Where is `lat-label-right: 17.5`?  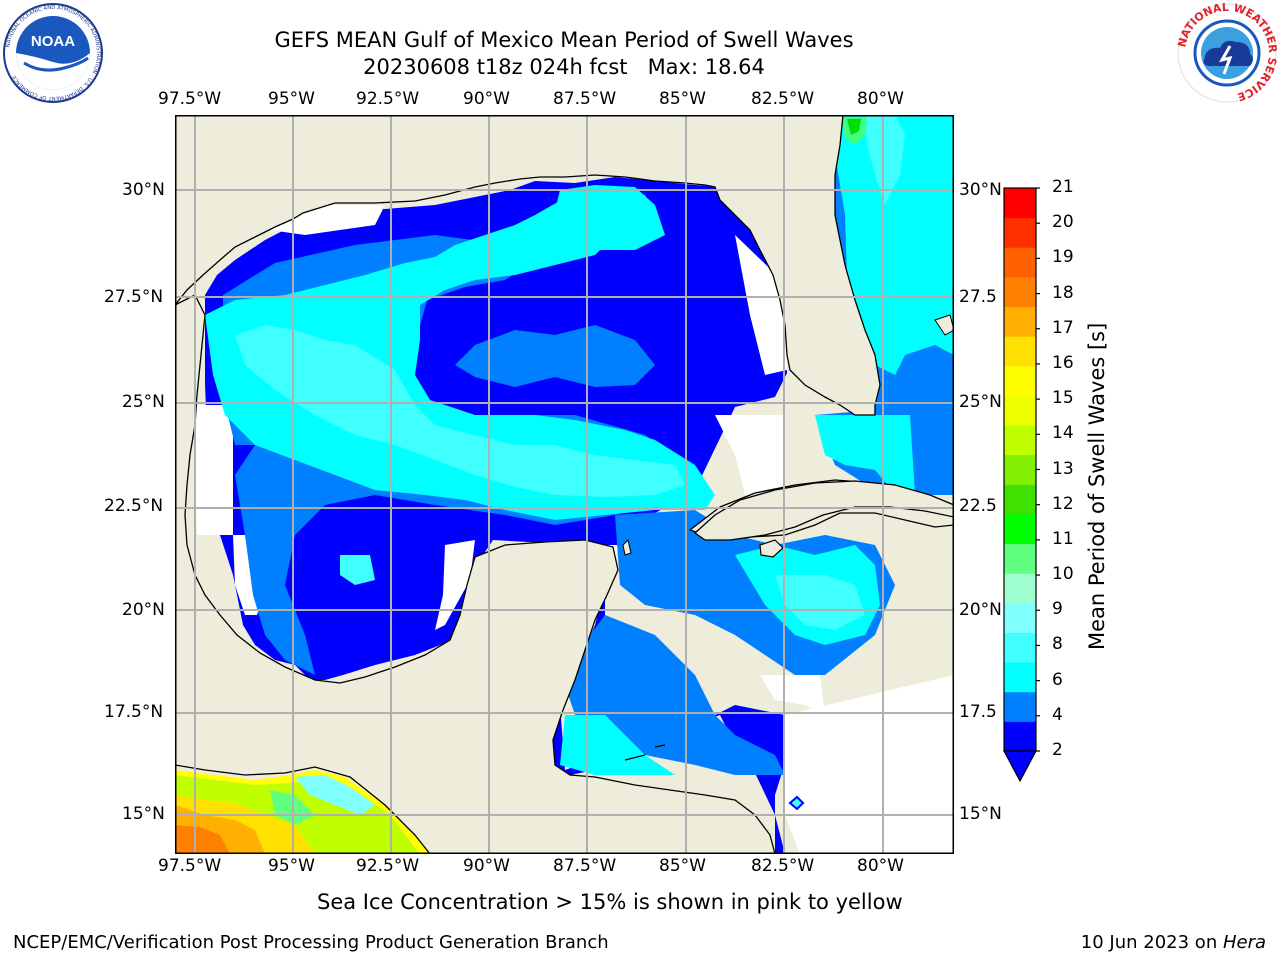
lat-label-right: 17.5 is located at coordinates (978, 712).